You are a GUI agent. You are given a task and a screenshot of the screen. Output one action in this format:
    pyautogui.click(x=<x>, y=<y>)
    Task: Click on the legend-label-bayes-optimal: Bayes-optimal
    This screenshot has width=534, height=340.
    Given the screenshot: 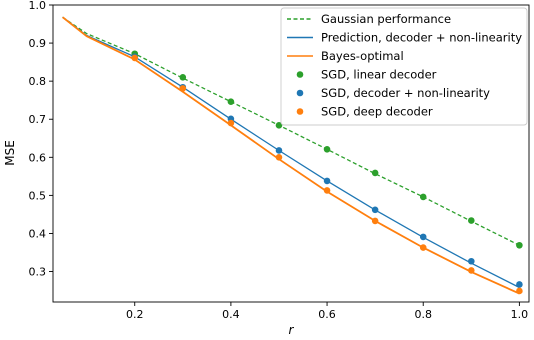 What is the action you would take?
    pyautogui.click(x=362, y=56)
    